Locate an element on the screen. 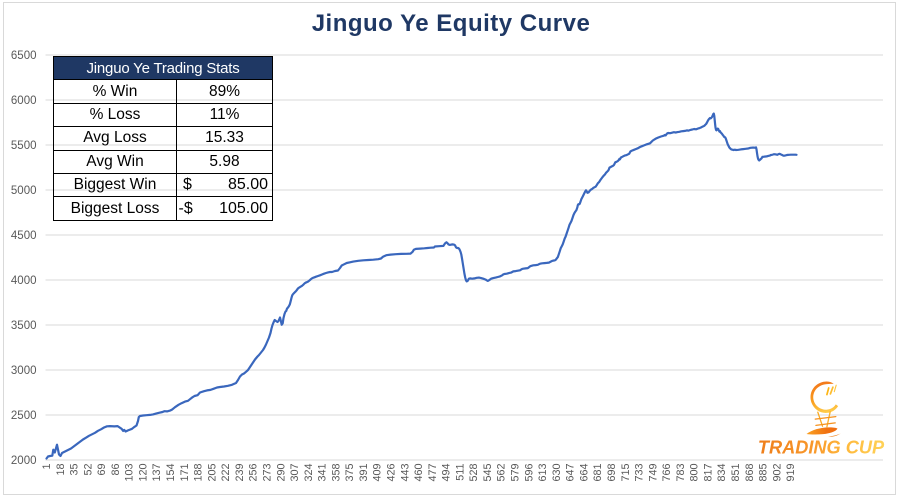 The width and height of the screenshot is (900, 500). svg-text: 868 is located at coordinates (750, 473).